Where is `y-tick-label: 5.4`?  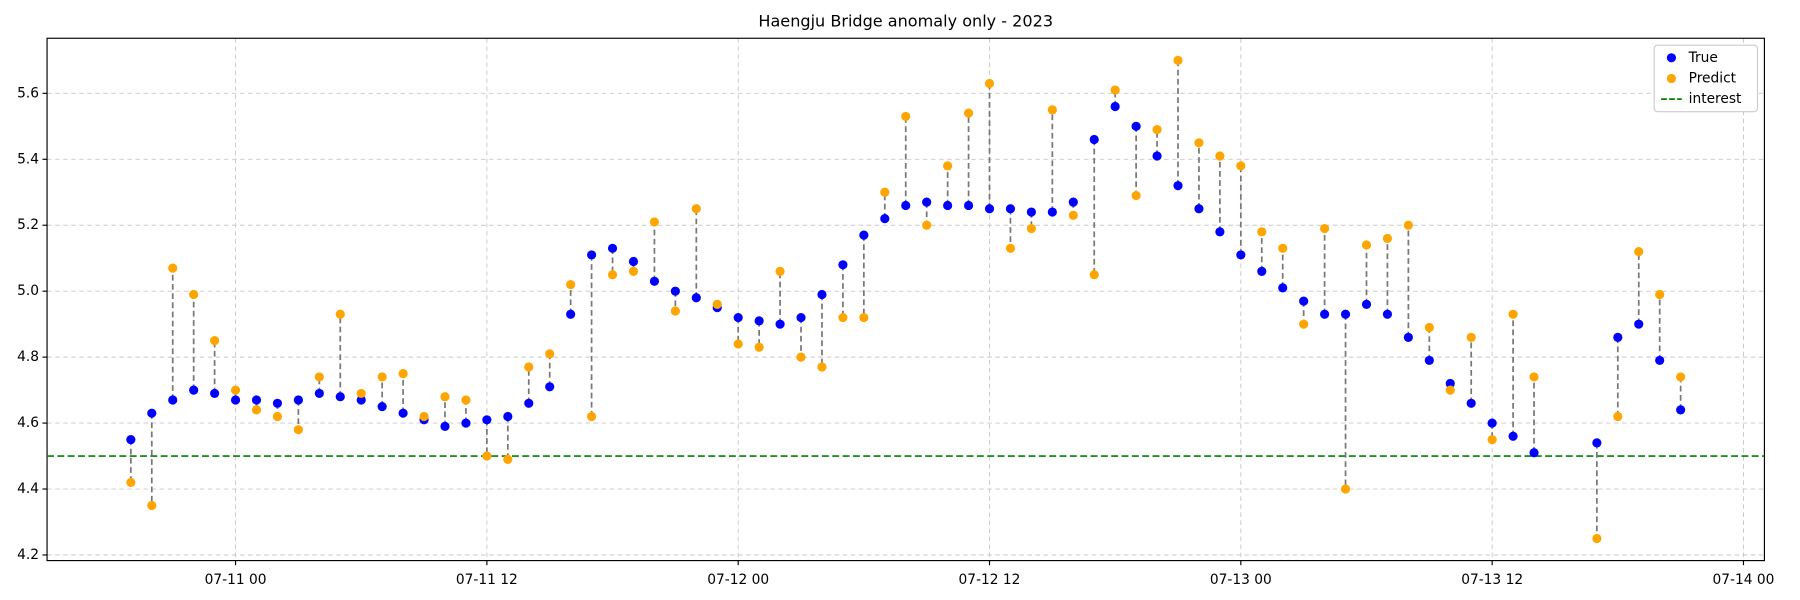 y-tick-label: 5.4 is located at coordinates (28, 159).